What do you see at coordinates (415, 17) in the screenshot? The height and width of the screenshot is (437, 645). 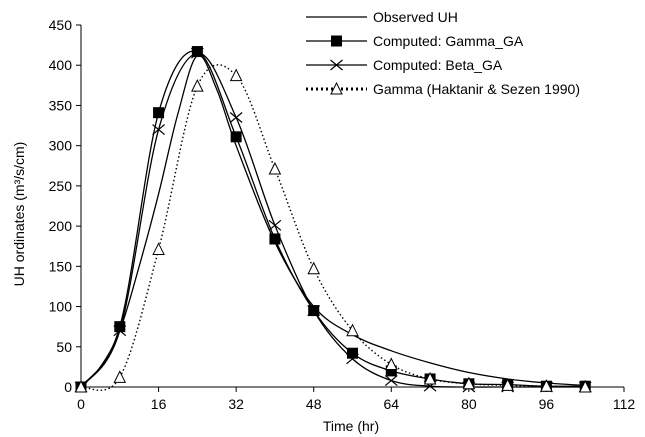 I see `legend-label: Observed UH` at bounding box center [415, 17].